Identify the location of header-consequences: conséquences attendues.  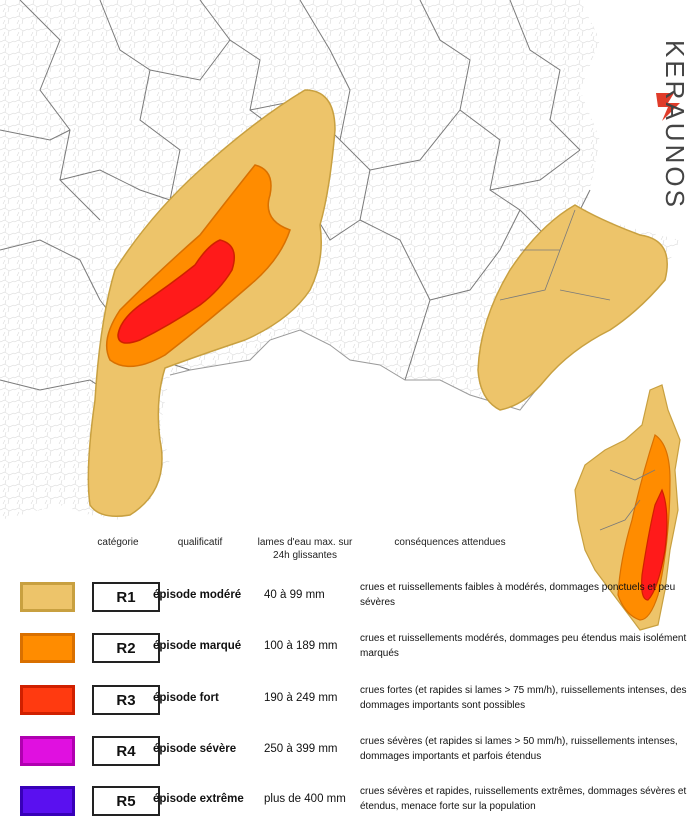
(450, 542).